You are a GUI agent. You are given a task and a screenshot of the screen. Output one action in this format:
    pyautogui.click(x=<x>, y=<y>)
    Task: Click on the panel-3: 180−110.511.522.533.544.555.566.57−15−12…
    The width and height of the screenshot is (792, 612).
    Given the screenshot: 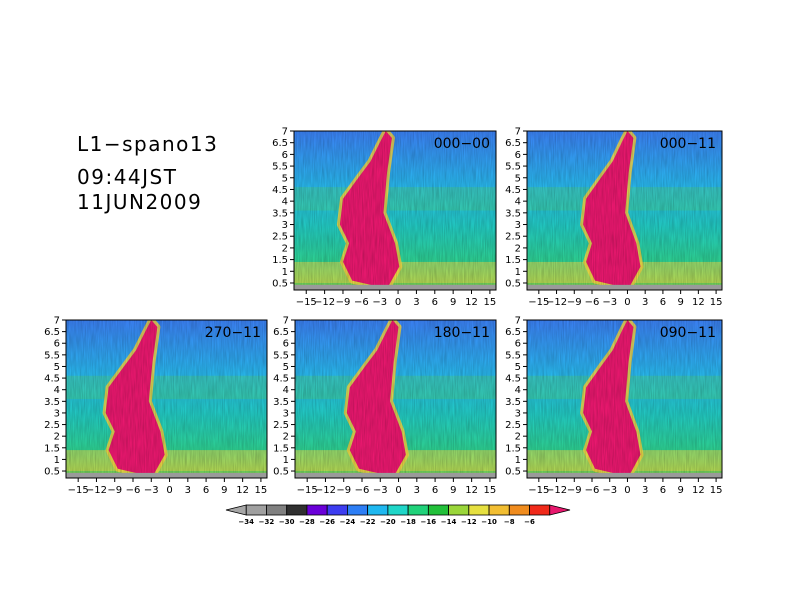 What is the action you would take?
    pyautogui.click(x=385, y=406)
    